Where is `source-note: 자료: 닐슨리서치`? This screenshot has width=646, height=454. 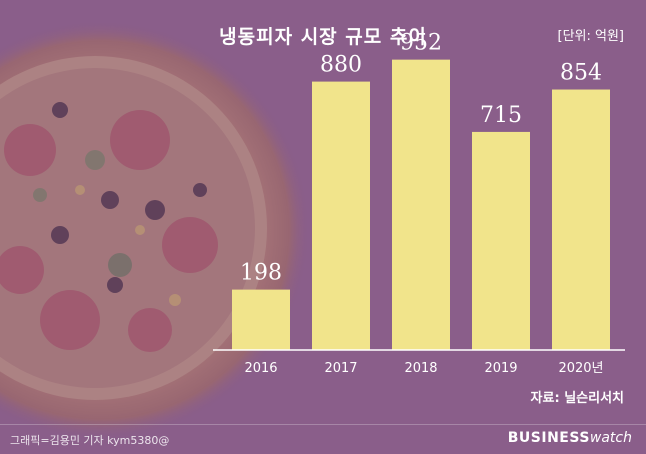 source-note: 자료: 닐슨리서치 is located at coordinates (577, 398).